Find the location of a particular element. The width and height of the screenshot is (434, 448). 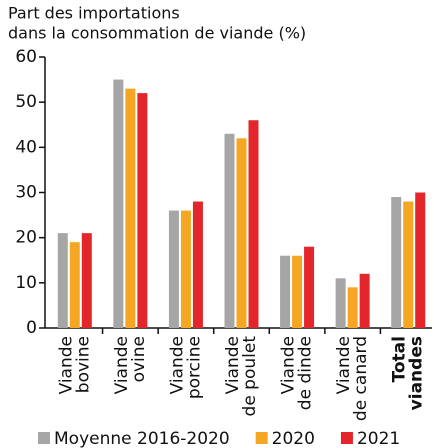

x-tick-label: viandes is located at coordinates (417, 373).